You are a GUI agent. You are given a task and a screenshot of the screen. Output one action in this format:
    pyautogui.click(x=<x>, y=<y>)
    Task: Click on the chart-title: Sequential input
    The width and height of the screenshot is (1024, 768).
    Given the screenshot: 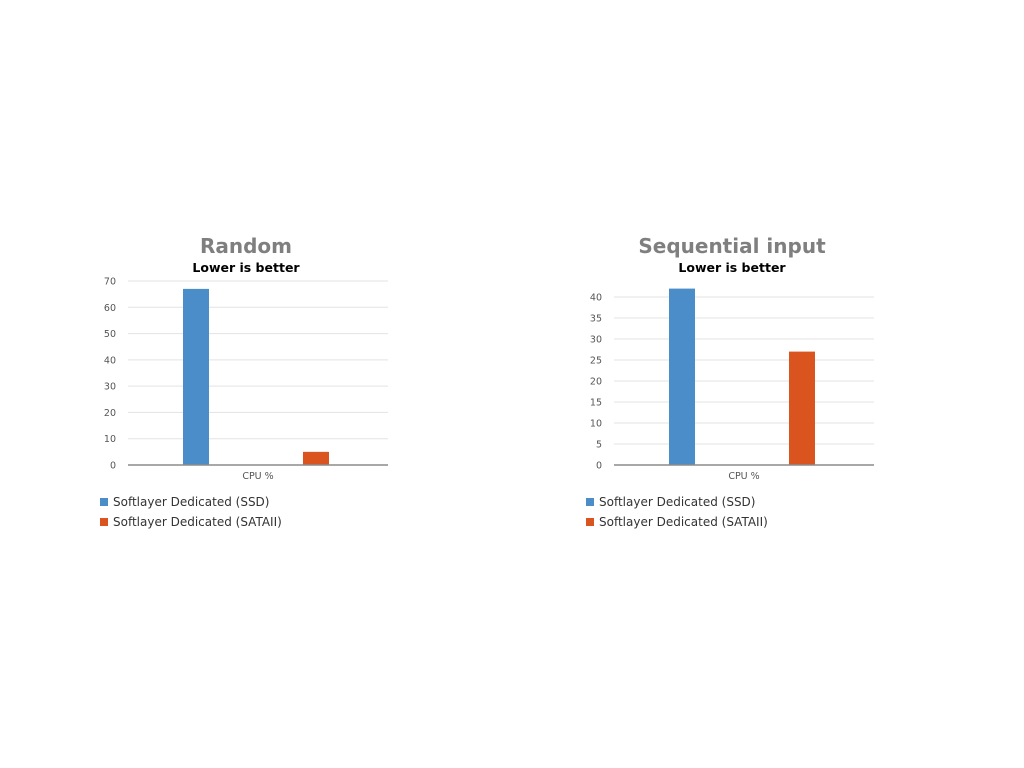 What is the action you would take?
    pyautogui.click(x=732, y=246)
    